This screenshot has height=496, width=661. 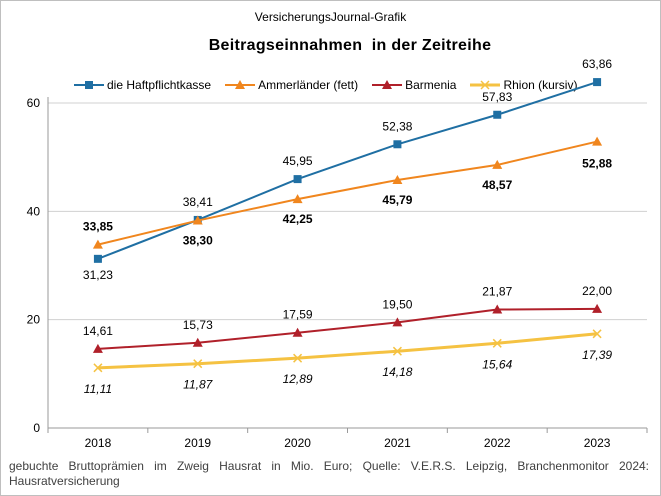 What do you see at coordinates (34, 103) in the screenshot?
I see `y-tick-label-60: 60` at bounding box center [34, 103].